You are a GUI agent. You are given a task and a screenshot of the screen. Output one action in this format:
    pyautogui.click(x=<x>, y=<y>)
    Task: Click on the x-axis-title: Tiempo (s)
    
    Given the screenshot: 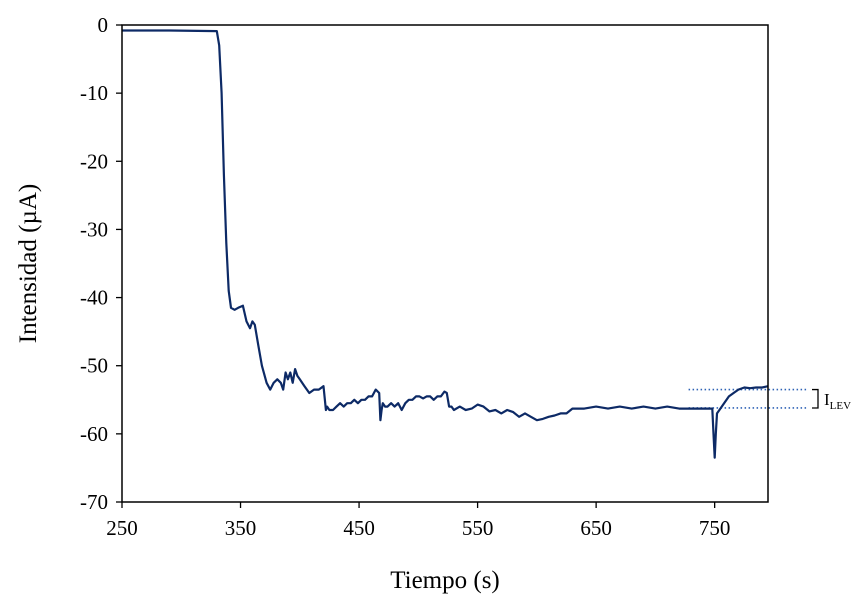 What is the action you would take?
    pyautogui.click(x=445, y=580)
    